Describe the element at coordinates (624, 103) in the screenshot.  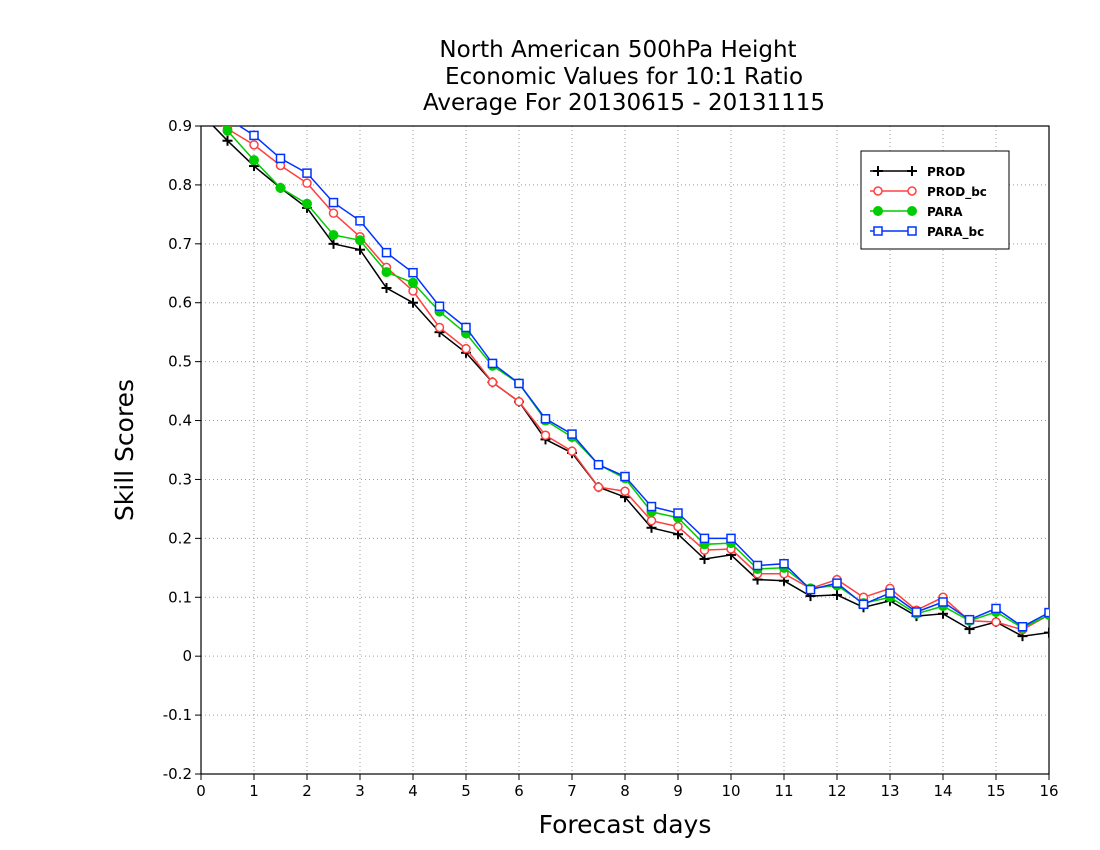
I see `chart-title-line-3: Average For 20130615 - 20131115` at that location.